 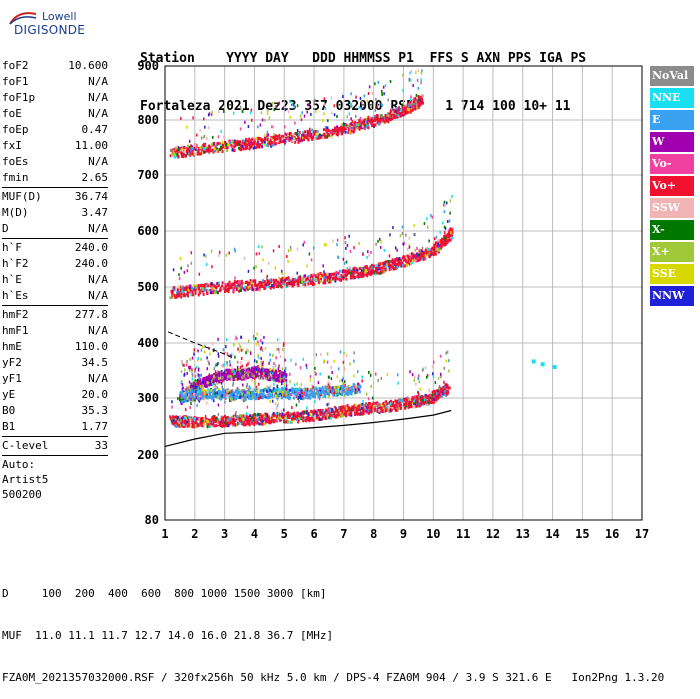 I want to click on y-tick-label: 900, so click(x=148, y=66).